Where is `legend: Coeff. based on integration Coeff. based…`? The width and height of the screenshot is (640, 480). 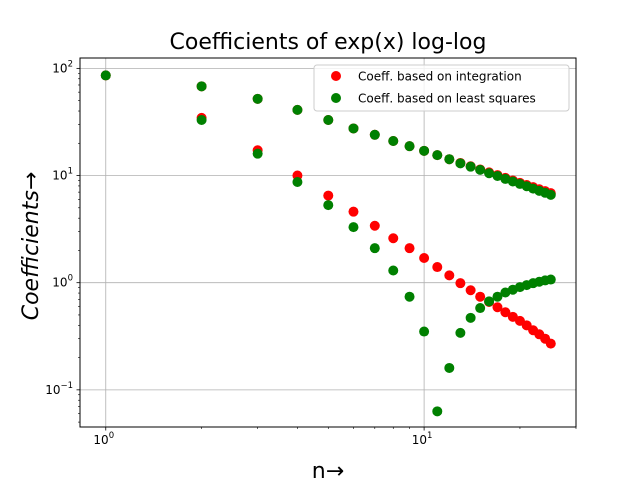 legend: Coeff. based on integration Coeff. based… is located at coordinates (441, 88).